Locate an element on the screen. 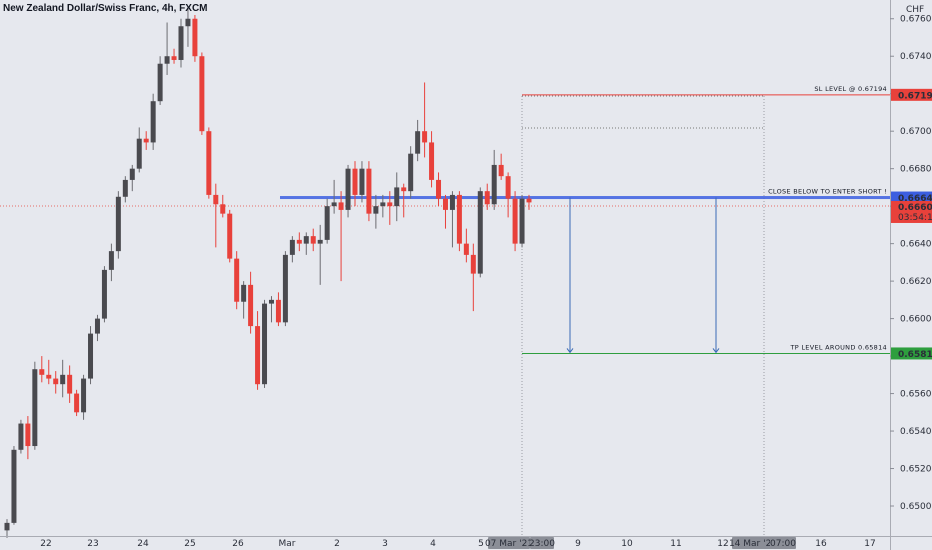 The width and height of the screenshot is (932, 550). time-tick-label: 26 is located at coordinates (238, 544).